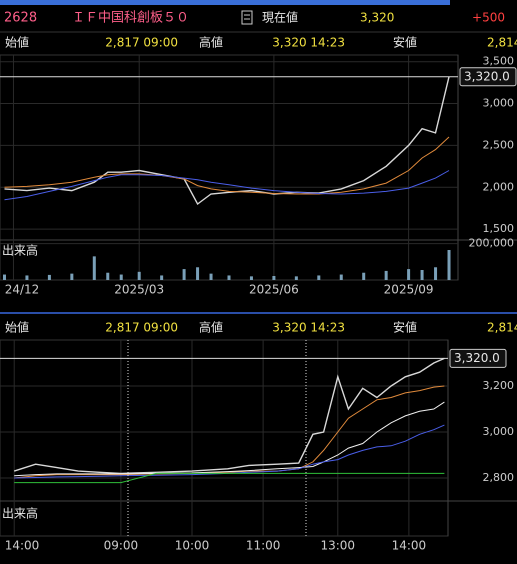 The height and width of the screenshot is (564, 517). Describe the element at coordinates (499, 186) in the screenshot. I see `y-tick-label: 2,000` at that location.